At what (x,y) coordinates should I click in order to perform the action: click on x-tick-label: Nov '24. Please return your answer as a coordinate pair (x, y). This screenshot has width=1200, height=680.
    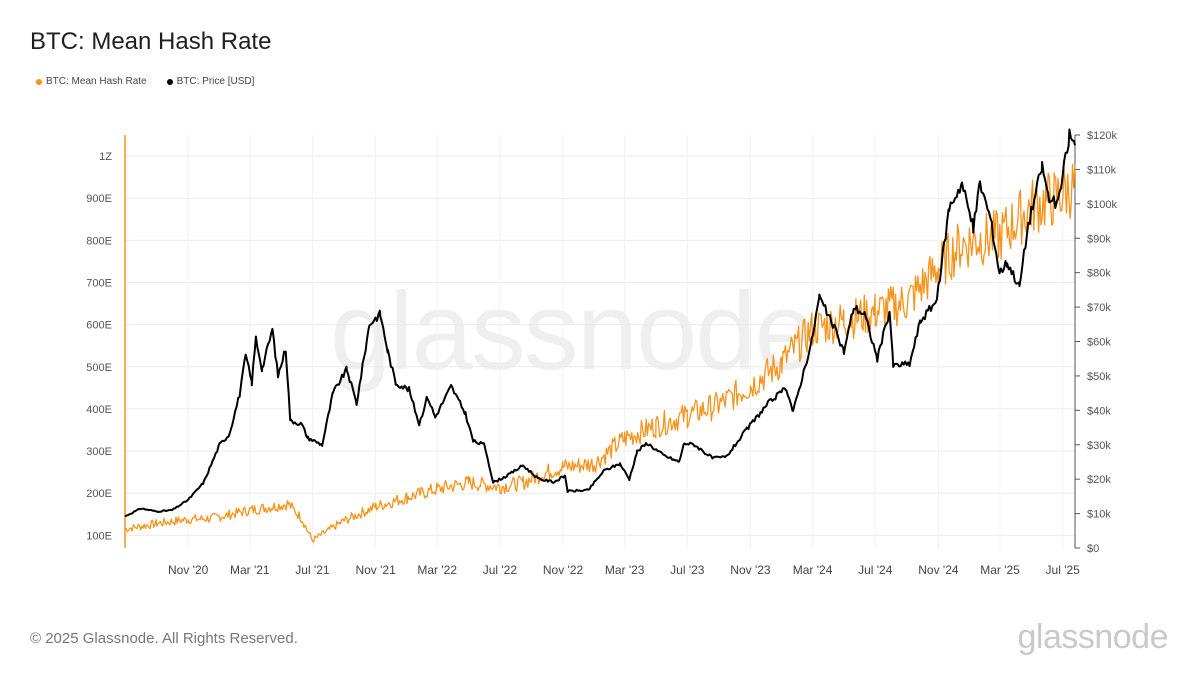
    Looking at the image, I should click on (938, 570).